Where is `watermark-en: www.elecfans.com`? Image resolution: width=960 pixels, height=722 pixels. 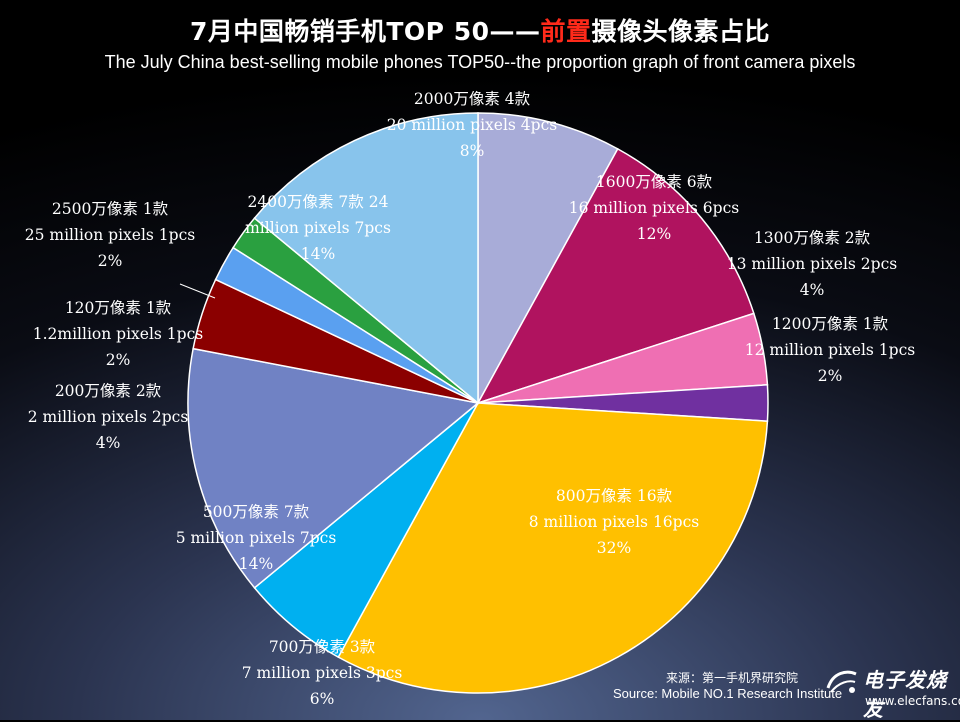
watermark-en: www.elecfans.com is located at coordinates (912, 701).